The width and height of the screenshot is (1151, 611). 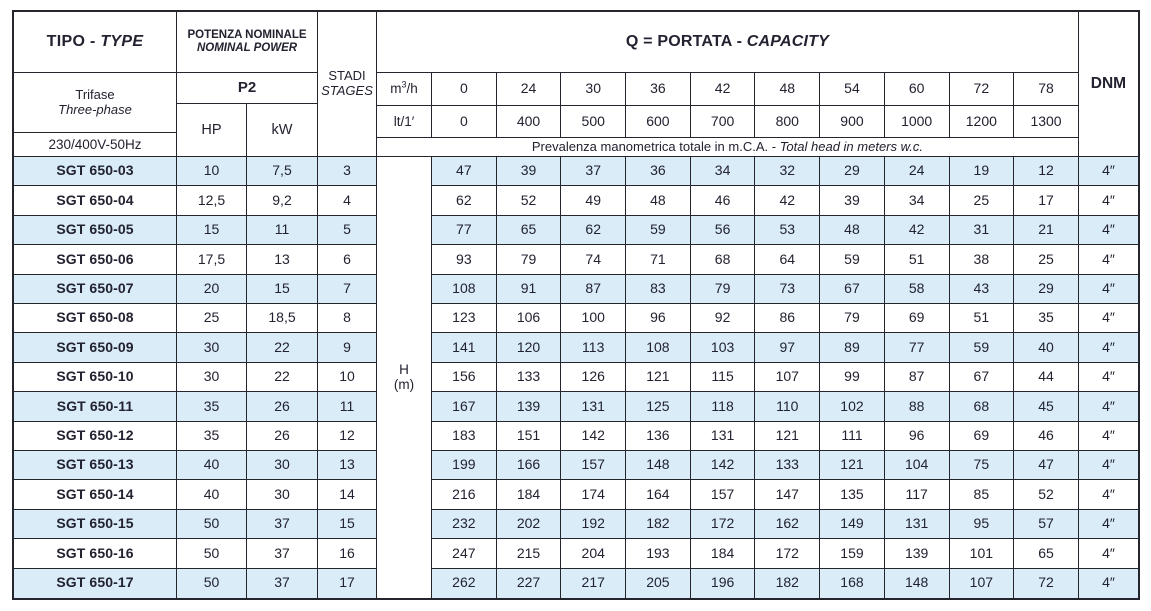 I want to click on flow-m3h-value: 42, so click(x=723, y=89).